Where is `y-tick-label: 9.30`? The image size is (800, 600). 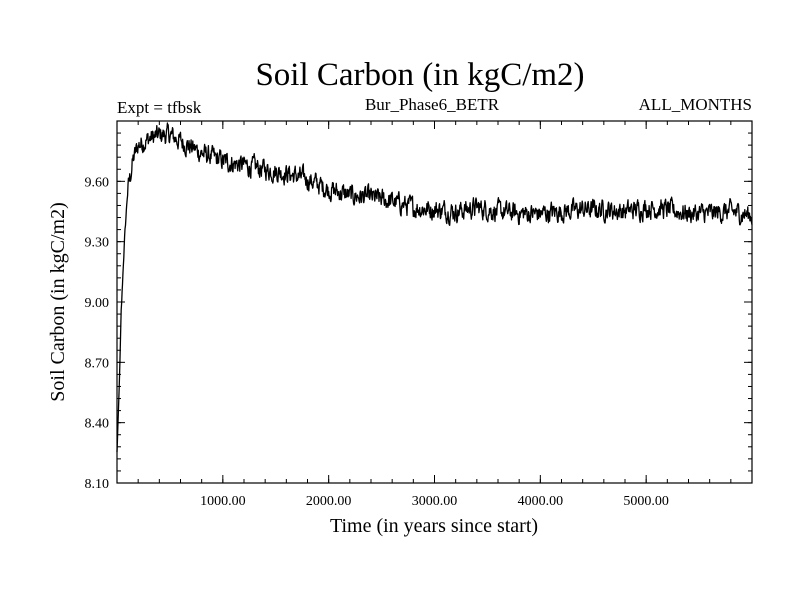 y-tick-label: 9.30 is located at coordinates (97, 243).